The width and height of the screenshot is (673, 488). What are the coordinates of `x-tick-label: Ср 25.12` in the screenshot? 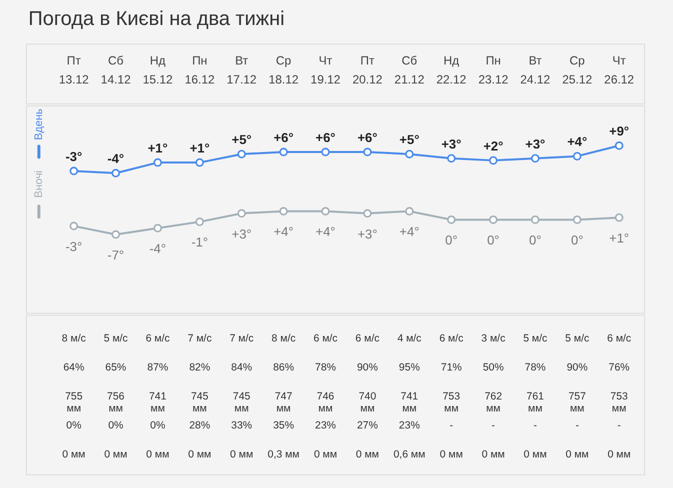 It's located at (577, 70).